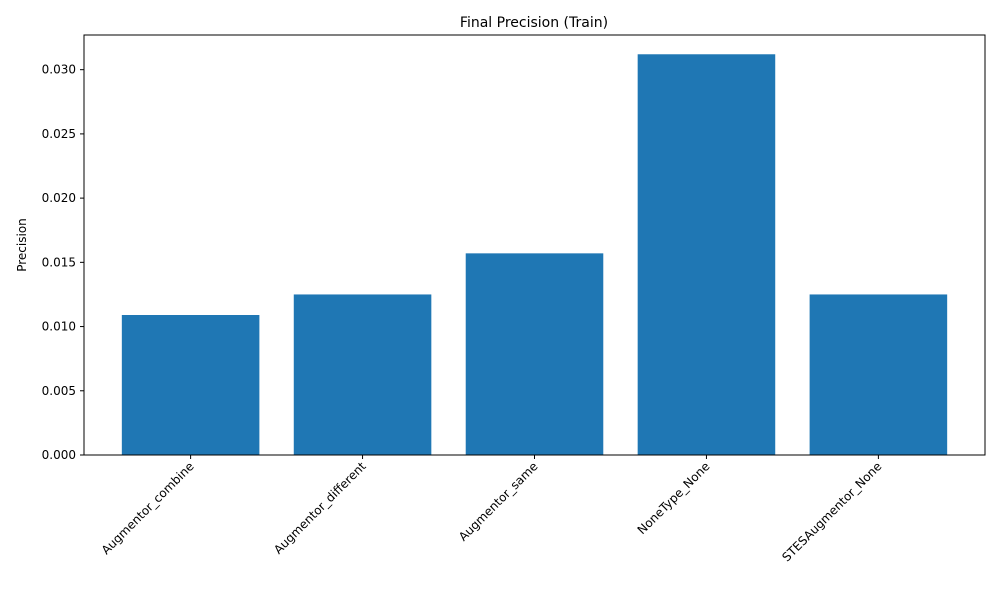  Describe the element at coordinates (59, 198) in the screenshot. I see `y-tick-label: 0.020` at that location.